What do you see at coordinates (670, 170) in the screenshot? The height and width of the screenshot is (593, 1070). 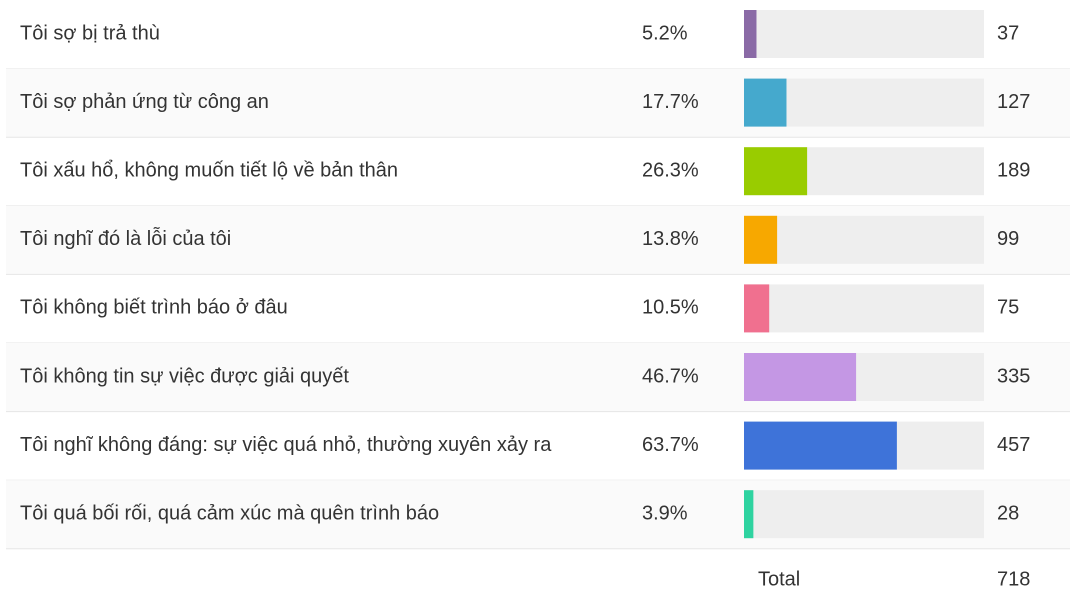 I see `percent-label: 26.3%` at bounding box center [670, 170].